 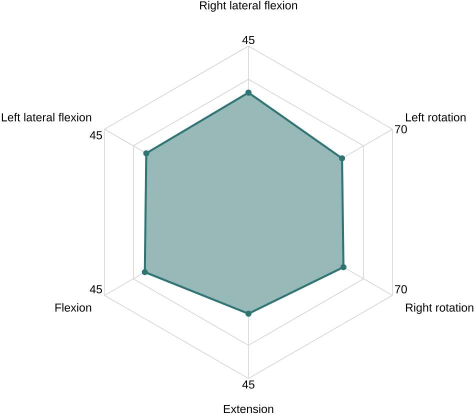 What do you see at coordinates (440, 308) in the screenshot?
I see `spoke-label: Right rotation` at bounding box center [440, 308].